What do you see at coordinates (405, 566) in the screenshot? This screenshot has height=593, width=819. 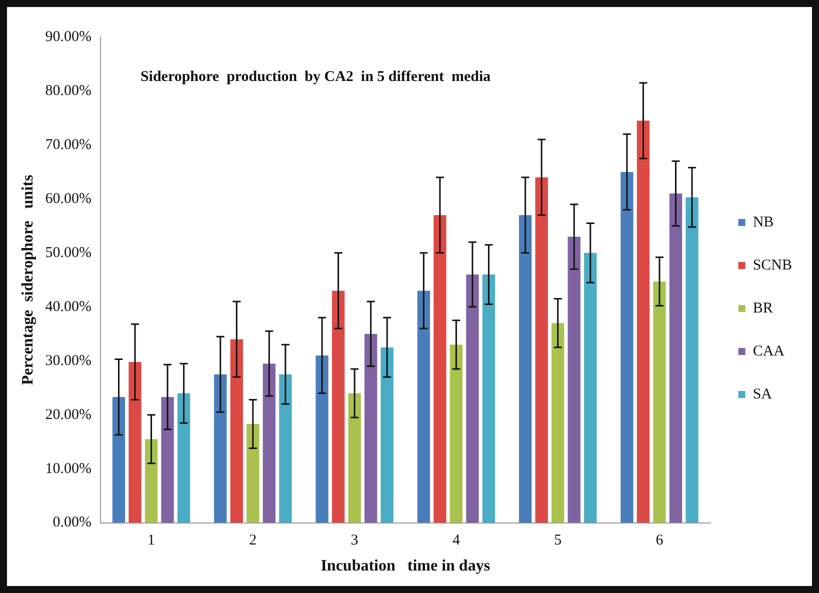 I see `x-axis-title: Incubation time in days` at bounding box center [405, 566].